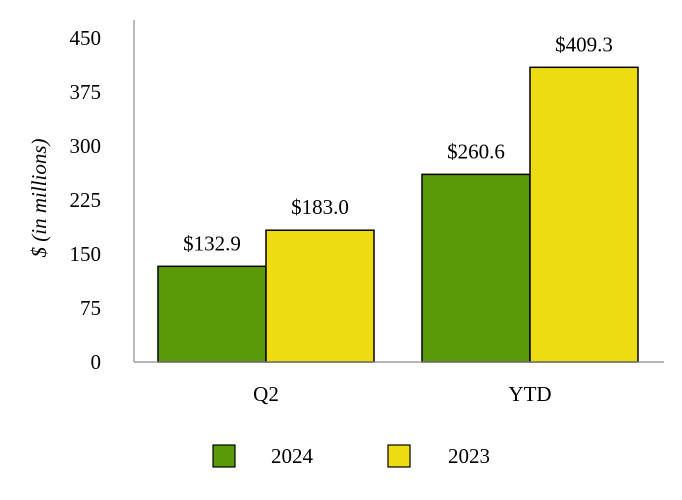 The width and height of the screenshot is (682, 500). Describe the element at coordinates (476, 268) in the screenshot. I see `bar-2024-ytd` at that location.